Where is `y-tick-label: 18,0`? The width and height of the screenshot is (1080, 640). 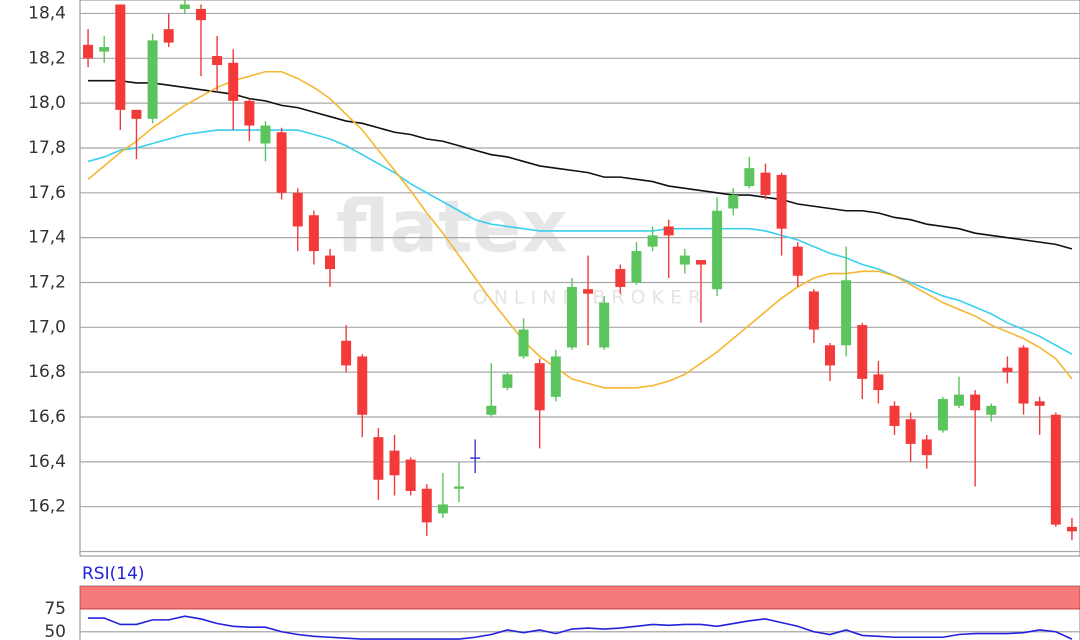 y-tick-label: 18,0 is located at coordinates (47, 103).